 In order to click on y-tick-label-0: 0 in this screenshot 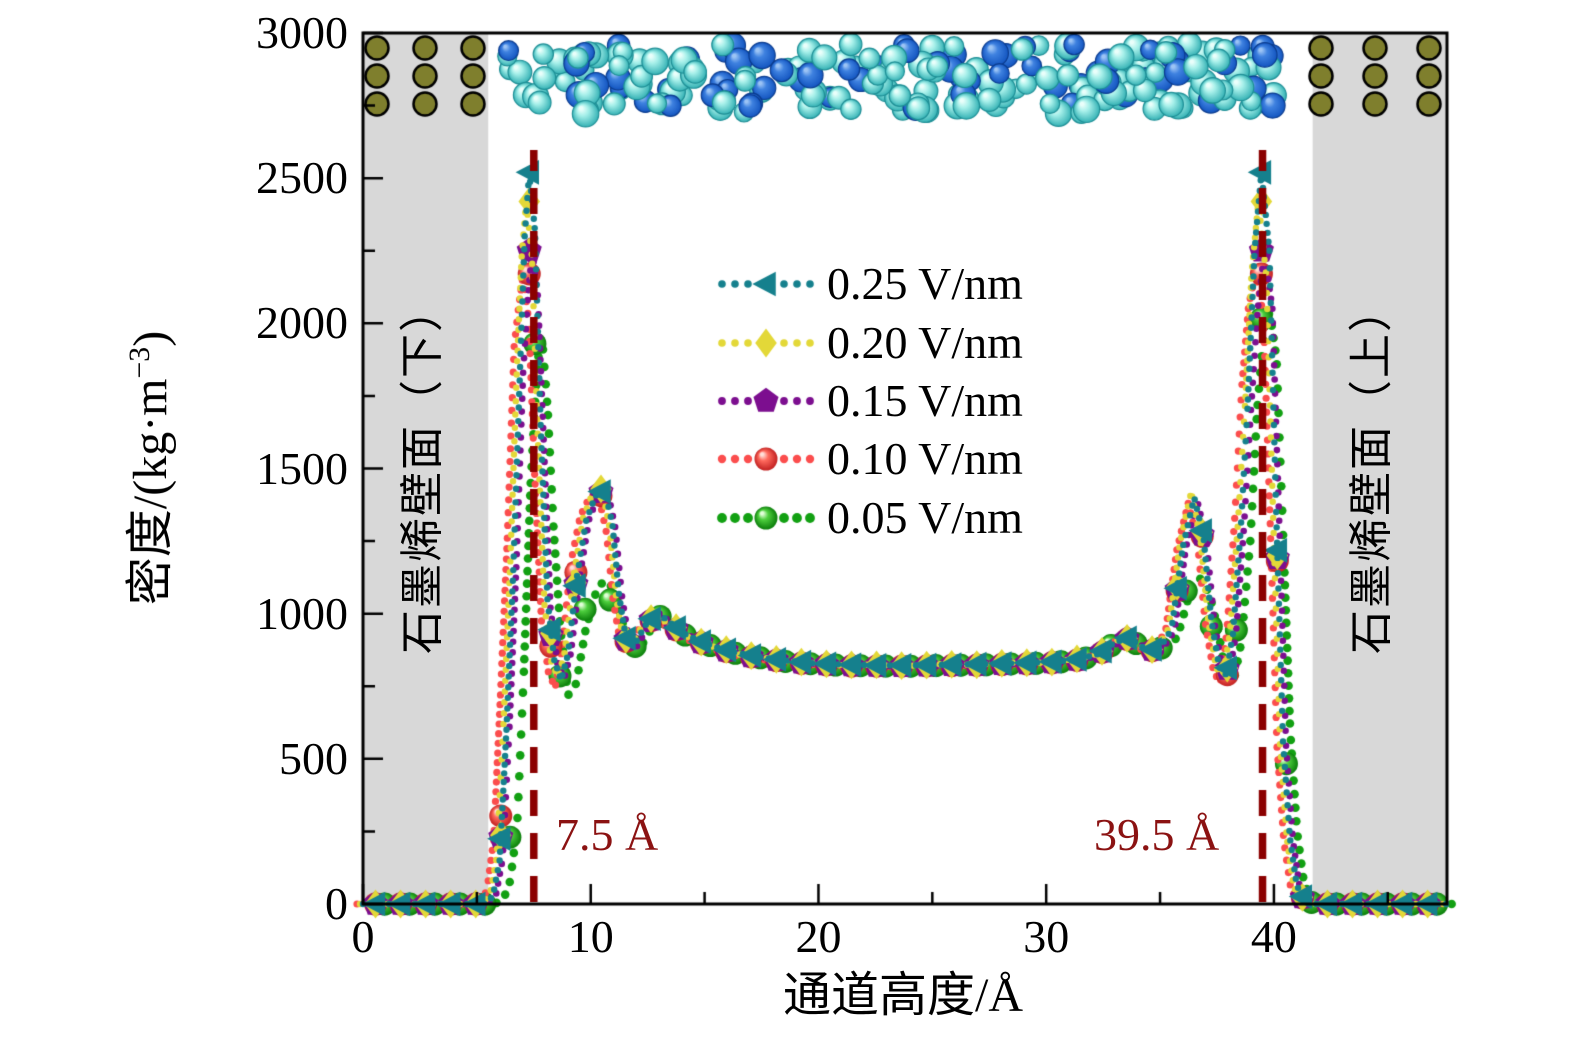, I will do `click(336, 903)`.